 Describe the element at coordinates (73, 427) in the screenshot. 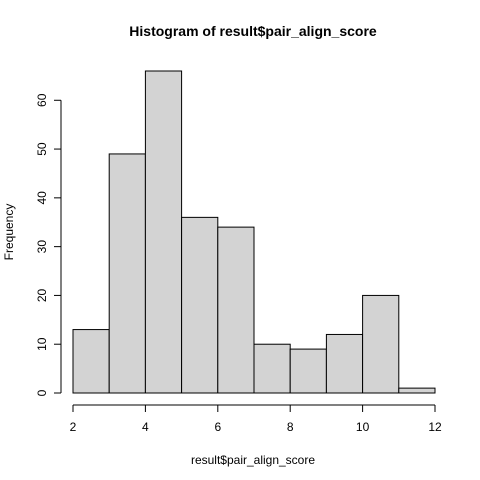

I see `x-tick-label: 2` at that location.